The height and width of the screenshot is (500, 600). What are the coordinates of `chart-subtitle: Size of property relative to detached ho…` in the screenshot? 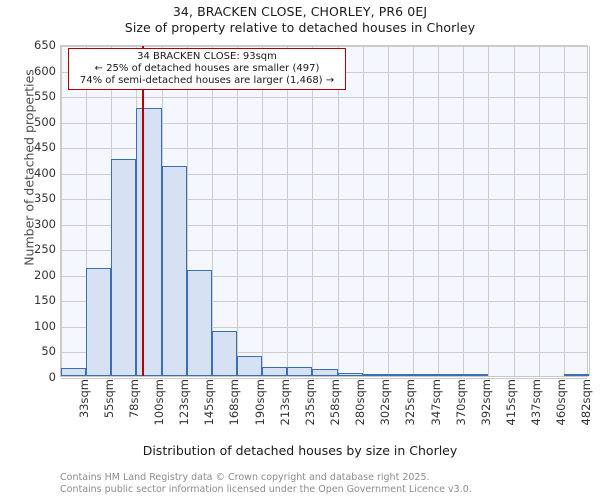 It's located at (300, 27).